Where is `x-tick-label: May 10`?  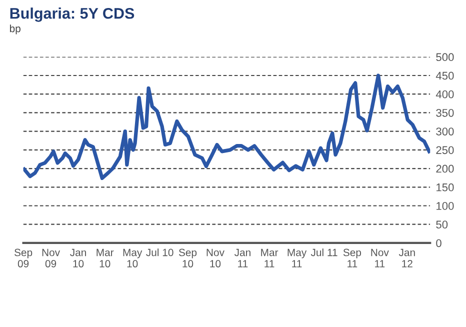
x-tick-label: May 10 is located at coordinates (132, 258).